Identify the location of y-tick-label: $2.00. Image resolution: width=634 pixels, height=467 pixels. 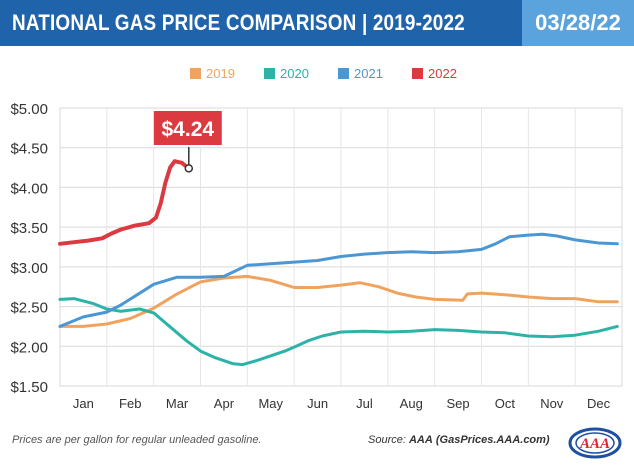
(29, 347).